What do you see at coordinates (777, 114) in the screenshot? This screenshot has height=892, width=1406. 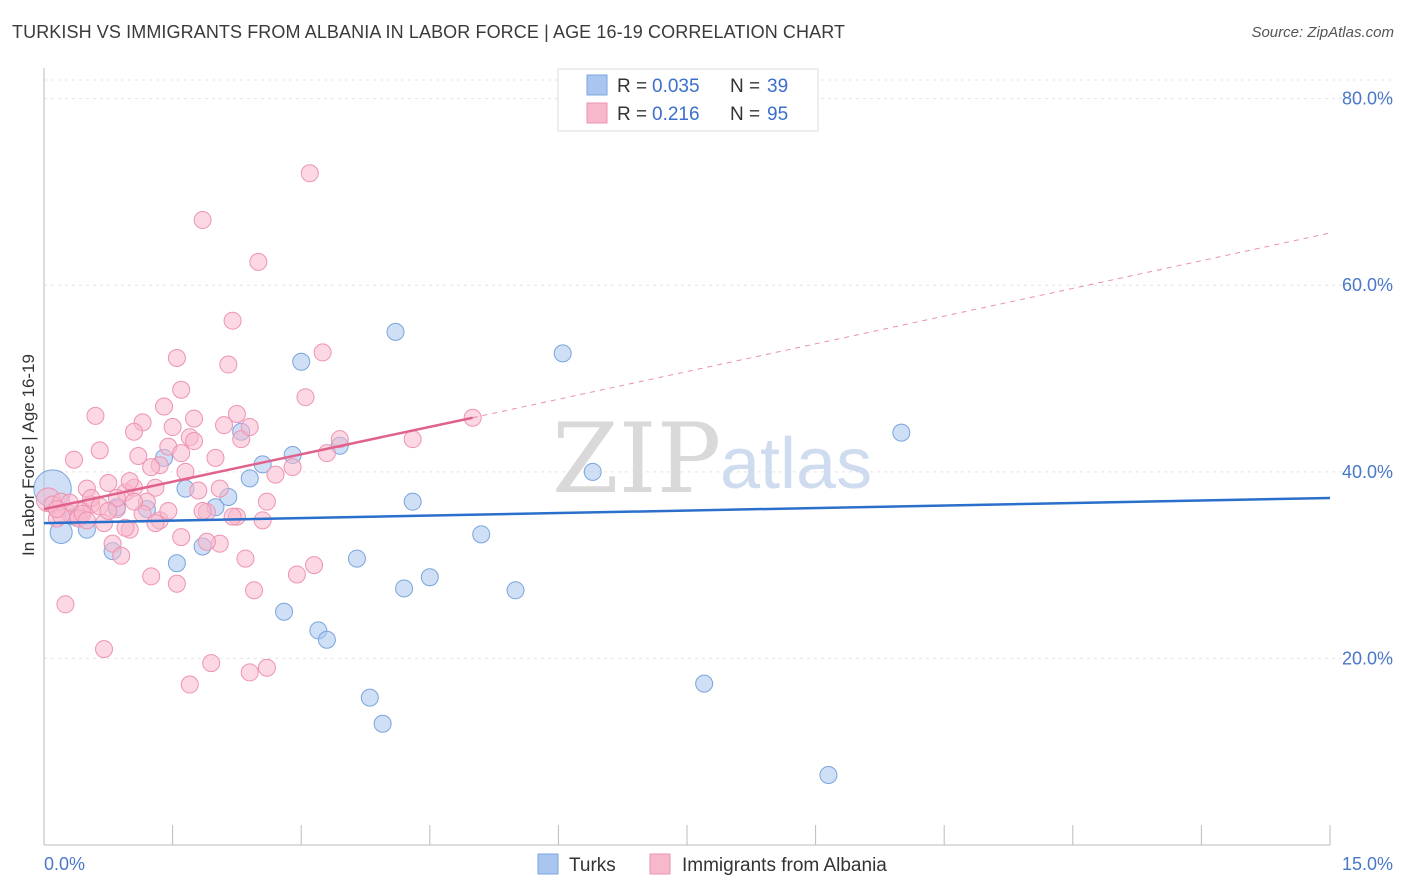 I see `stats-legend-n-value: 95` at bounding box center [777, 114].